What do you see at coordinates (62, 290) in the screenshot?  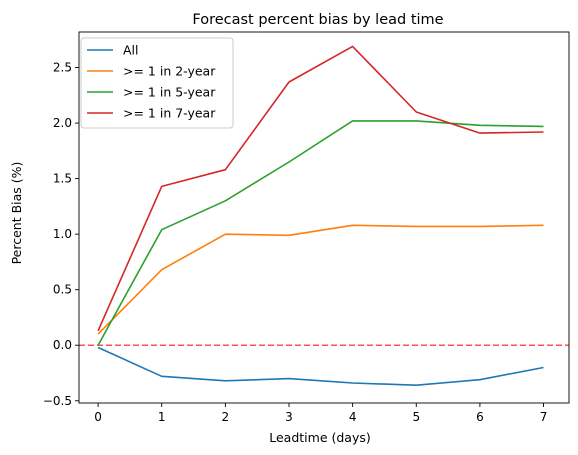 I see `y-tick-label: 0.5` at bounding box center [62, 290].